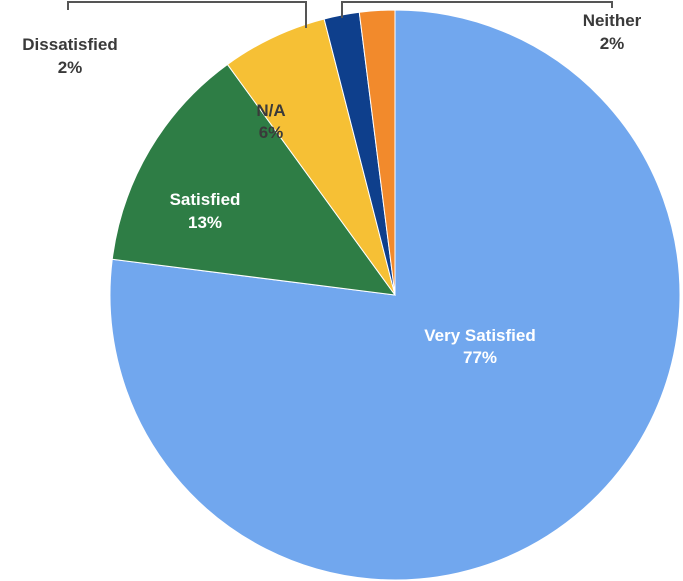 The width and height of the screenshot is (683, 581). What do you see at coordinates (270, 110) in the screenshot?
I see `slice-label-n-a: N/A` at bounding box center [270, 110].